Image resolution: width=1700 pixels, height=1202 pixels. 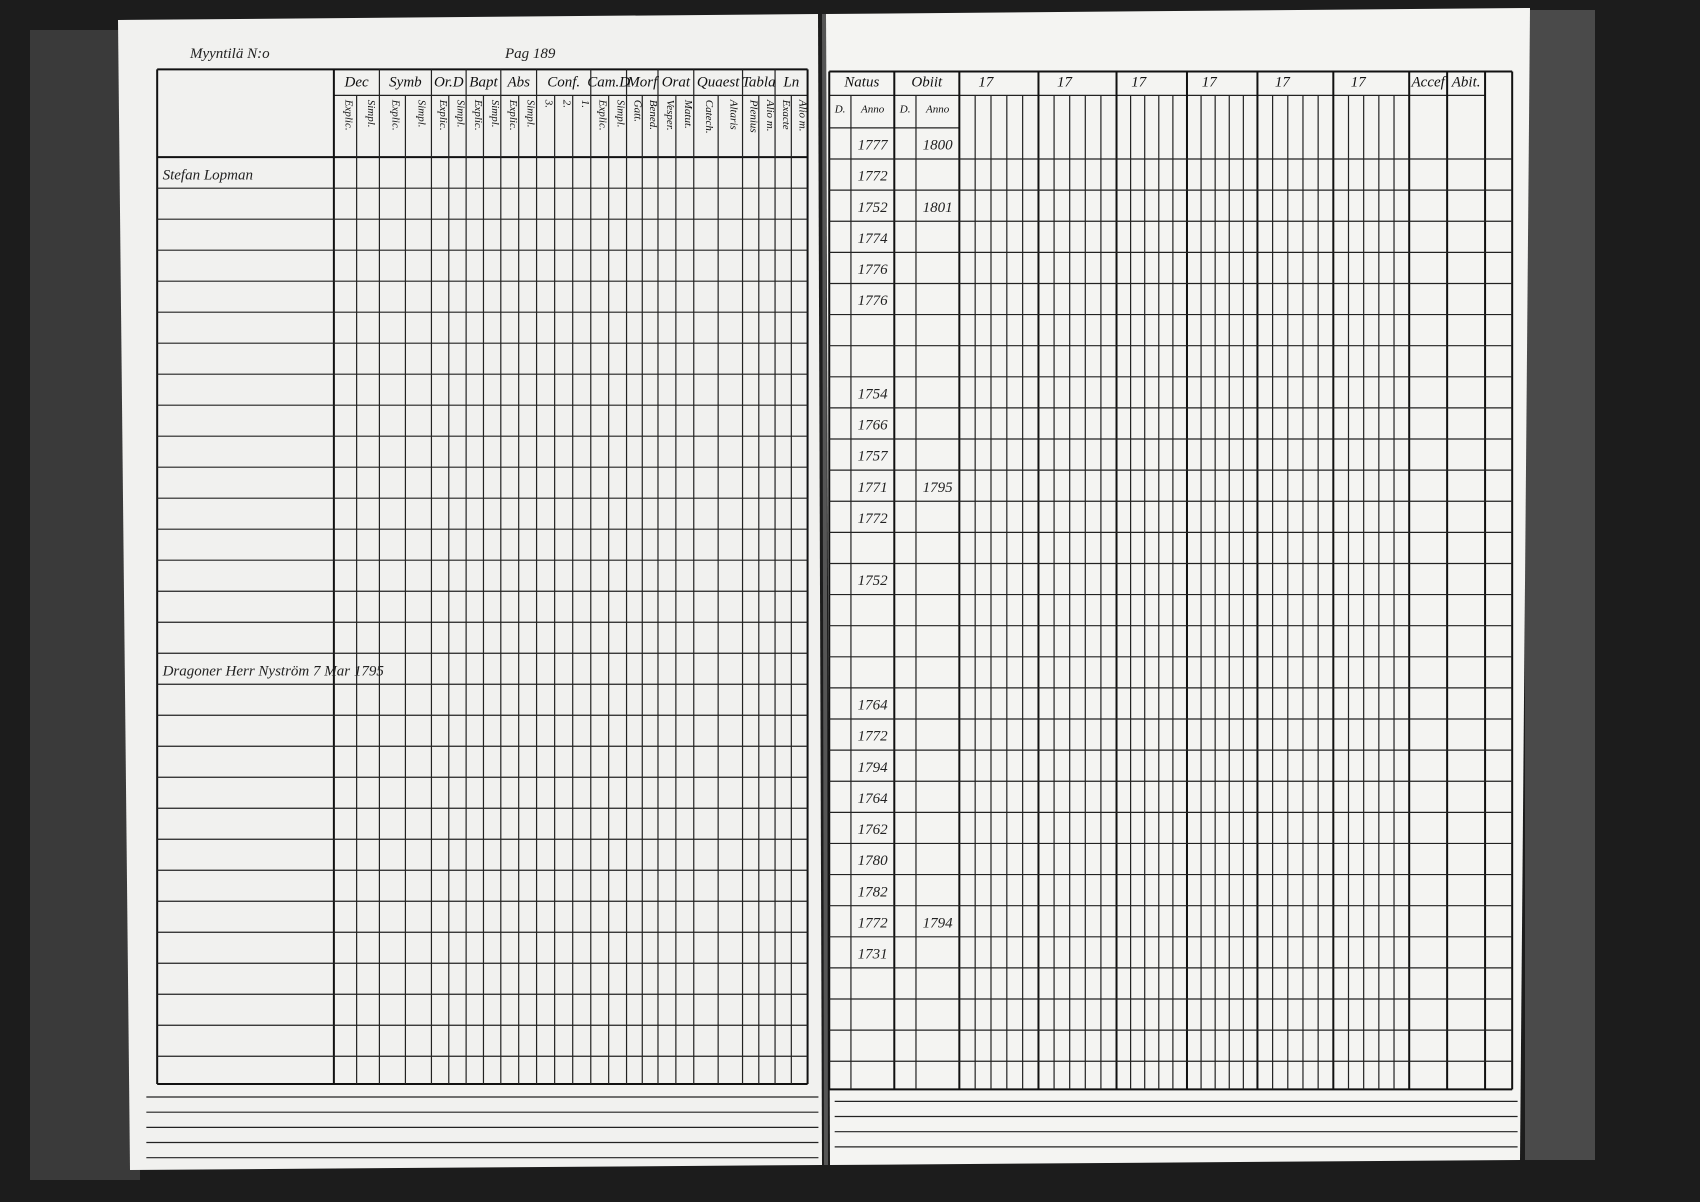 What do you see at coordinates (938, 488) in the screenshot?
I see `death-year: 1795` at bounding box center [938, 488].